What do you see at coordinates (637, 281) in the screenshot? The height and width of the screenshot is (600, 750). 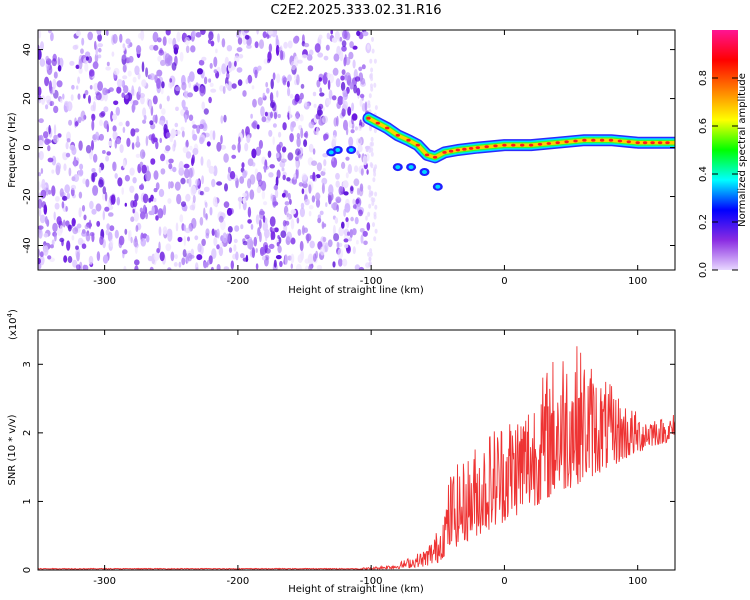 I see `x-tick-label: 100` at bounding box center [637, 281].